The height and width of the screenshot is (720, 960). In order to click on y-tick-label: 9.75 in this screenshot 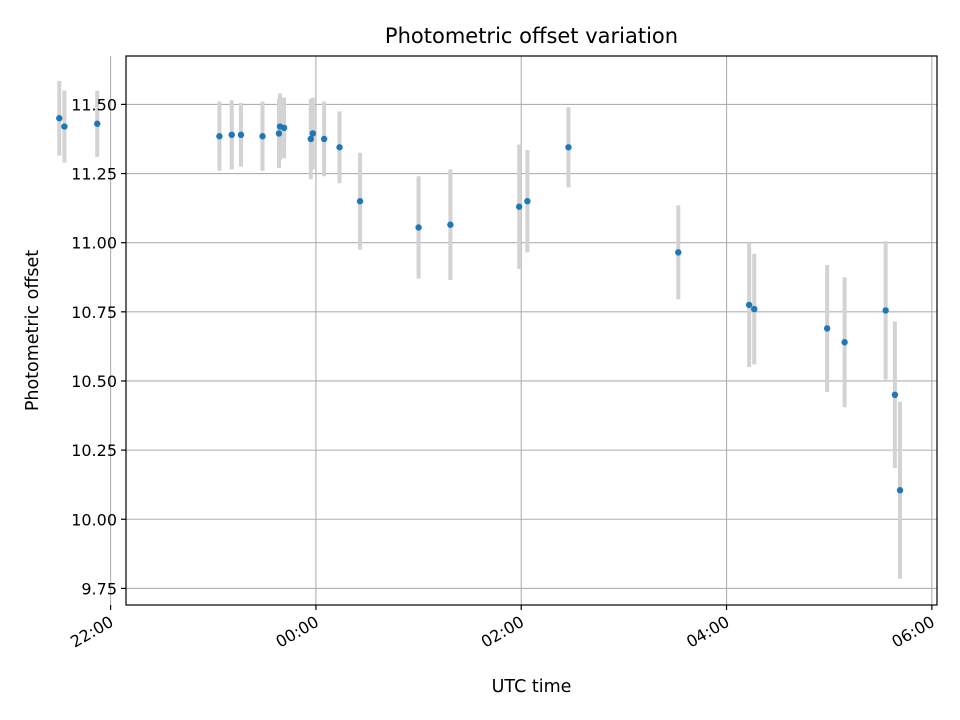, I will do `click(99, 588)`.